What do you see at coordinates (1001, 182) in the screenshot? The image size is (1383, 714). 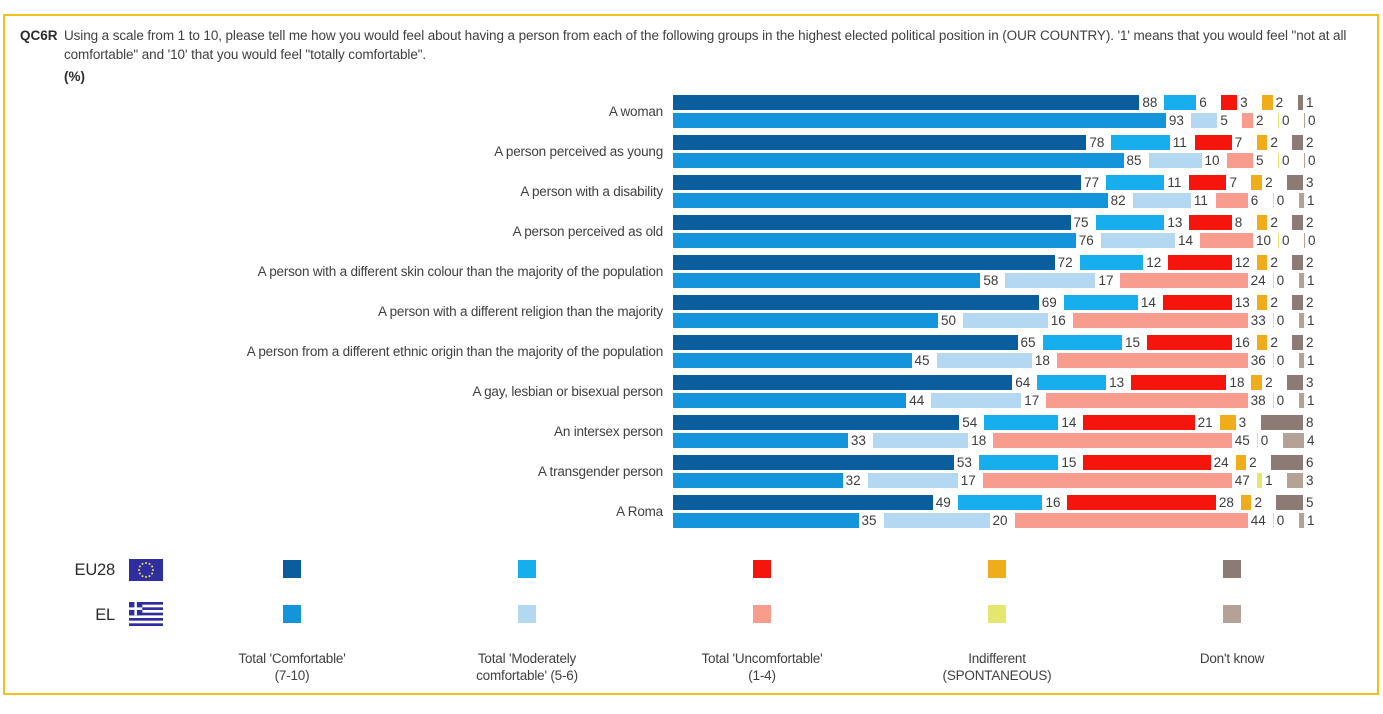 I see `bar-eu28: 77 11 7 2 3` at bounding box center [1001, 182].